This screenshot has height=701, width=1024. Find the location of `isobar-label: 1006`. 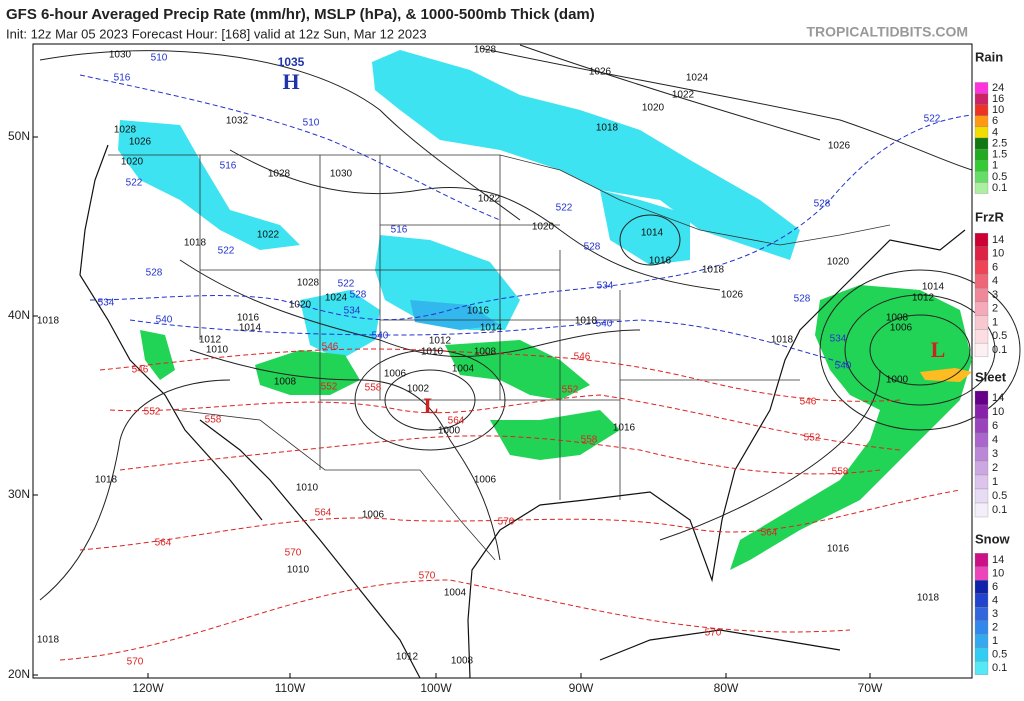

isobar-label: 1006 is located at coordinates (901, 328).